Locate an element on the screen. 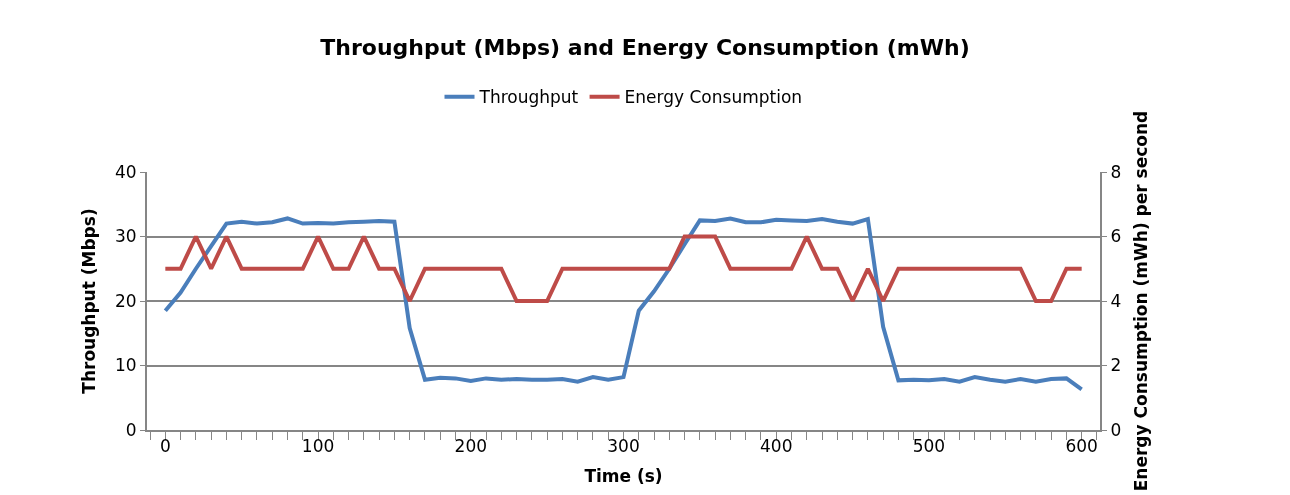 Image resolution: width=1290 pixels, height=495 pixels. x-tick-label: 300 is located at coordinates (623, 446).